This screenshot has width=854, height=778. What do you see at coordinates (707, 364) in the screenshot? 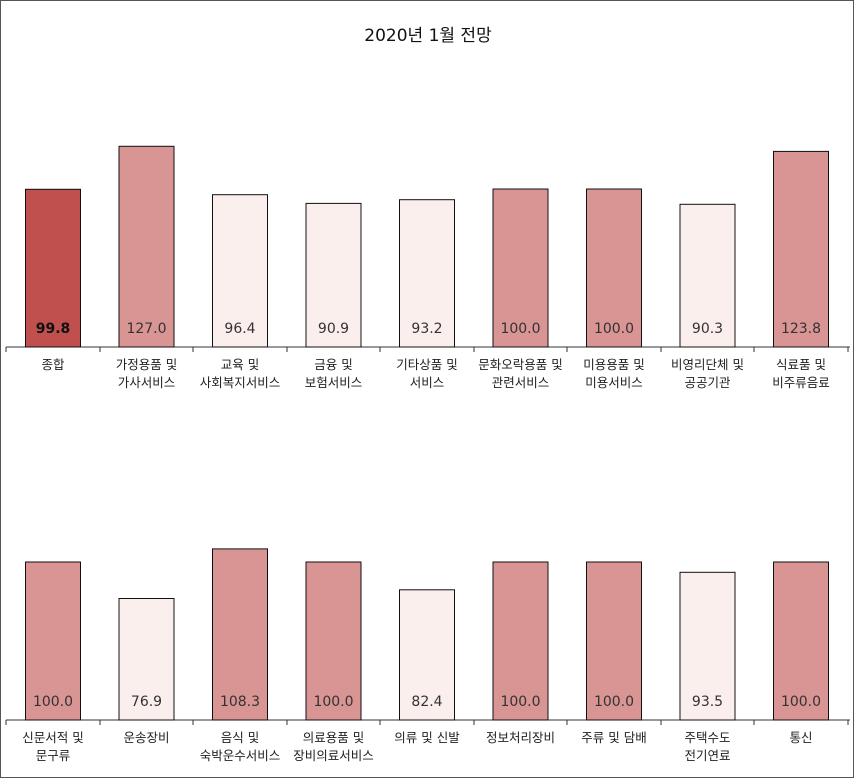
I see `x-tick-label: 비영리단체 및` at bounding box center [707, 364].